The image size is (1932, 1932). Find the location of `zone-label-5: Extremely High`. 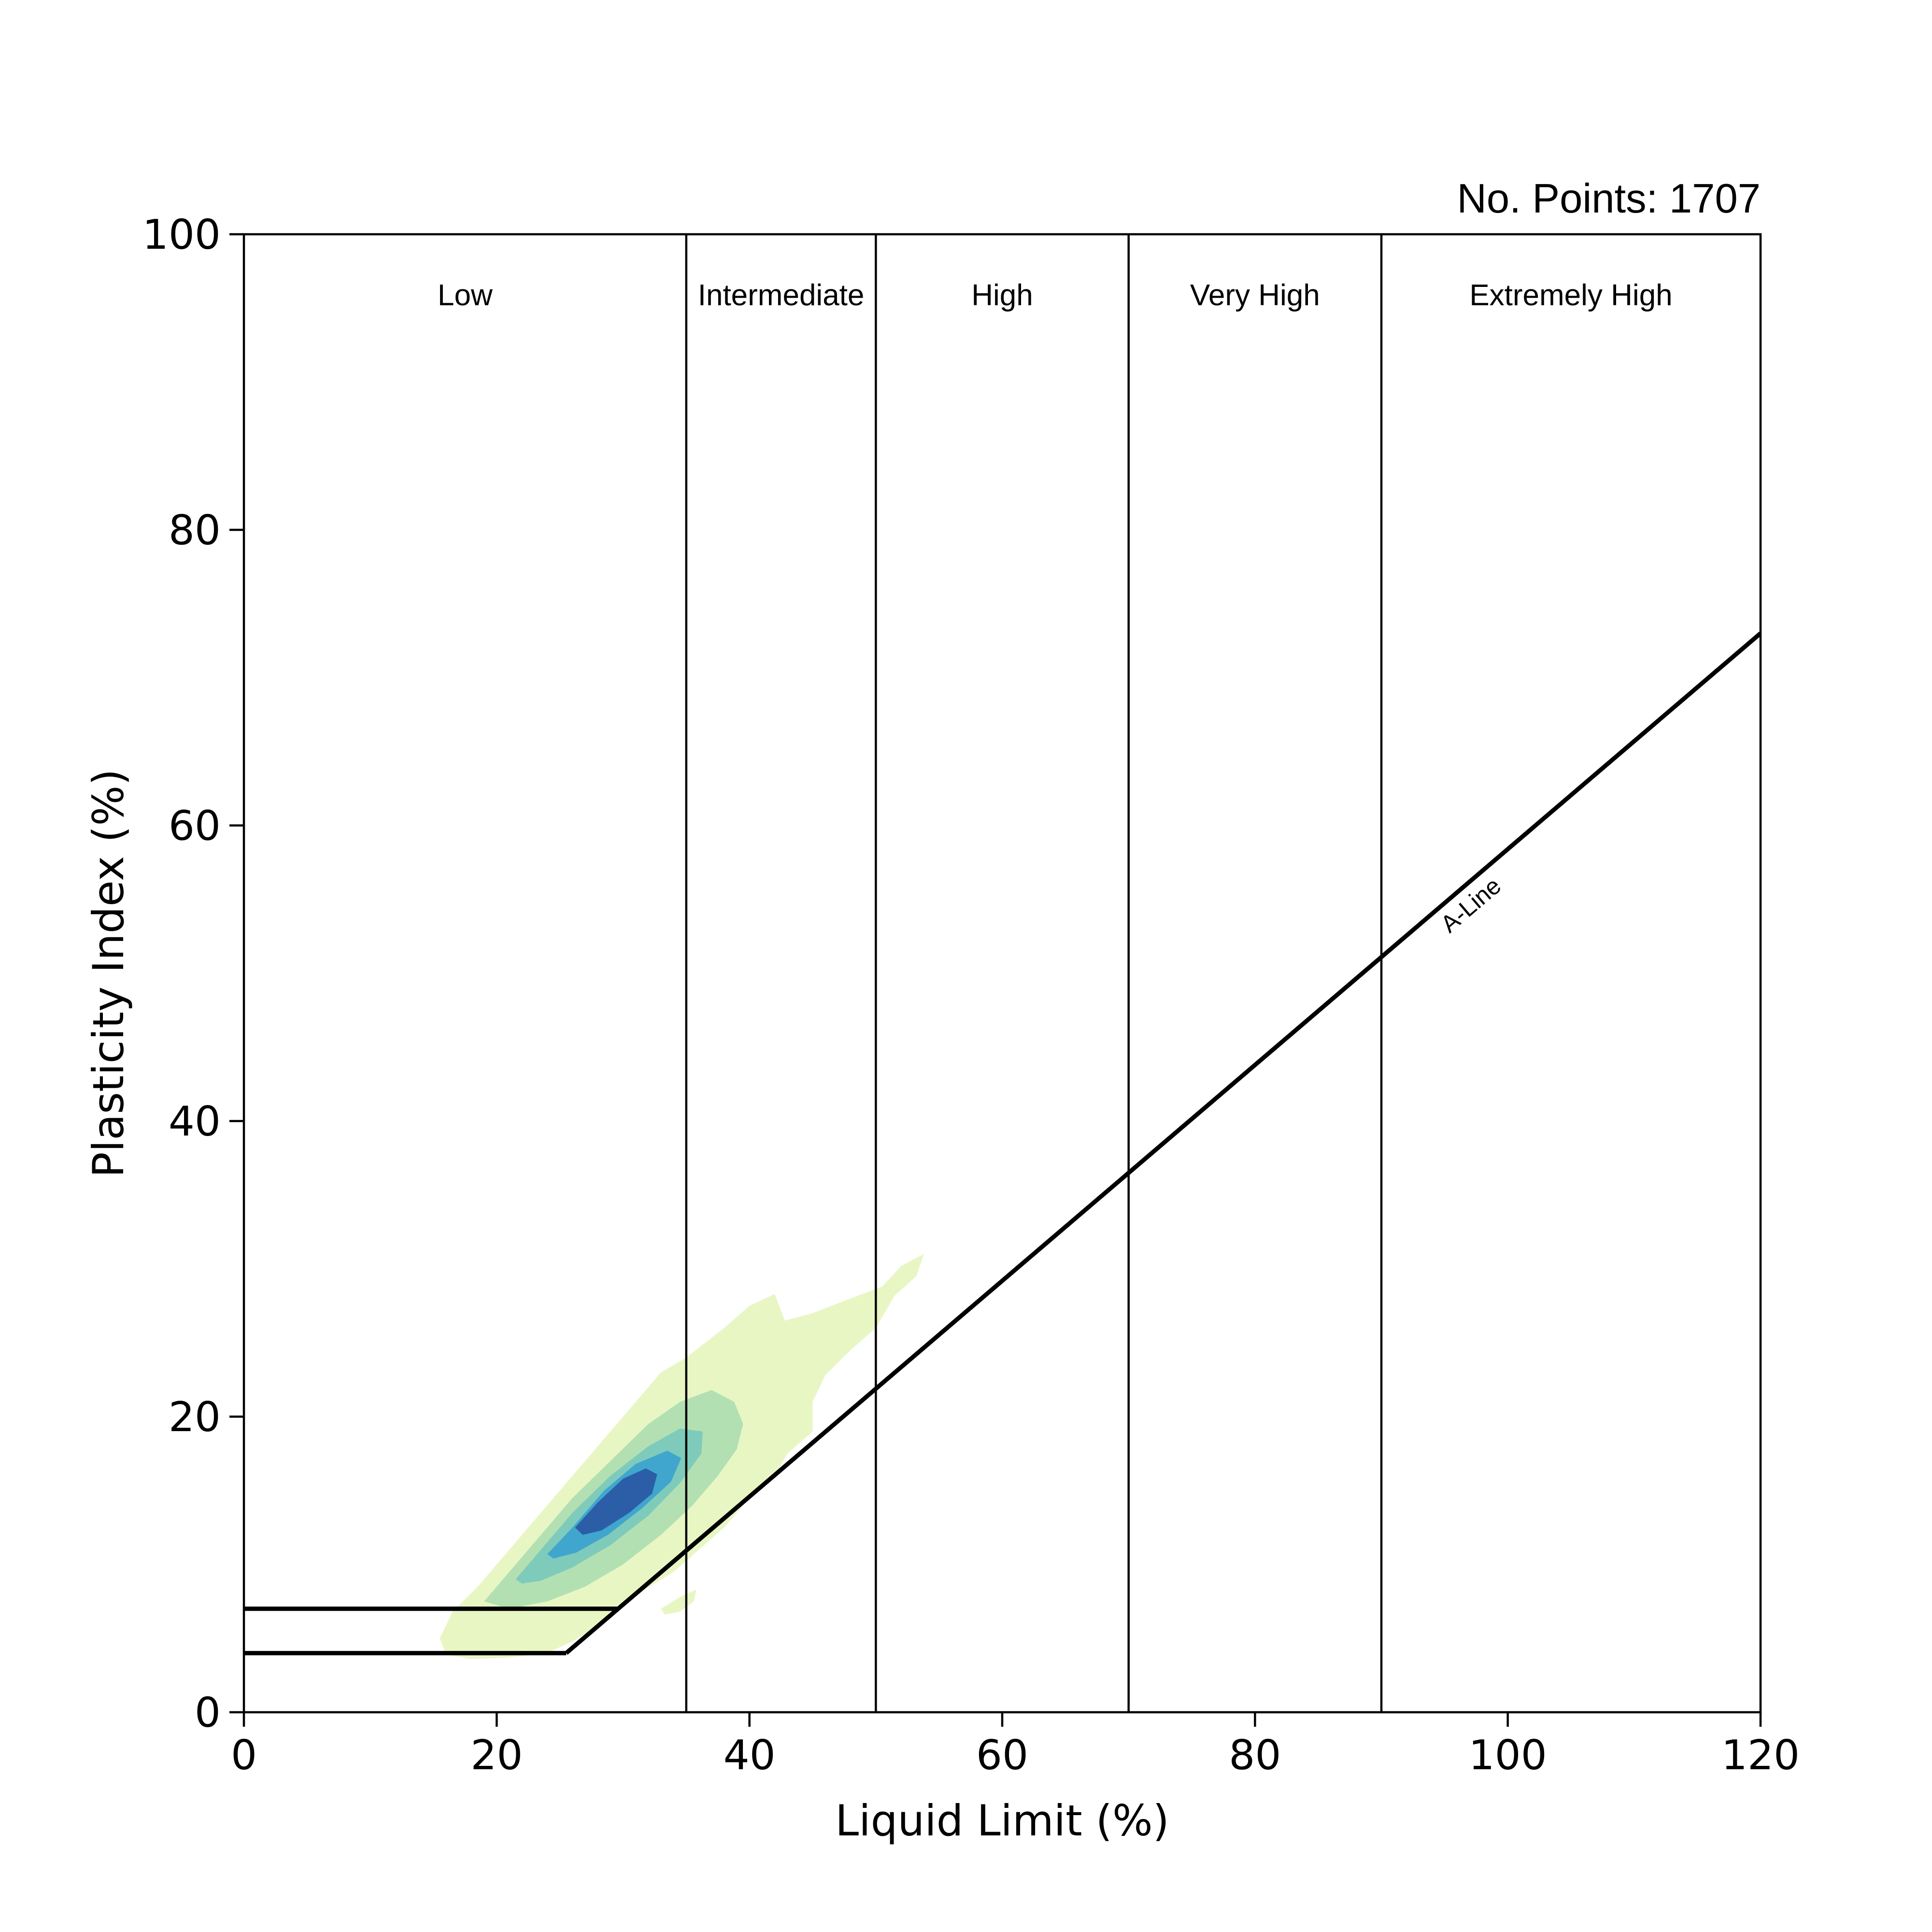

zone-label-5: Extremely High is located at coordinates (1570, 295).